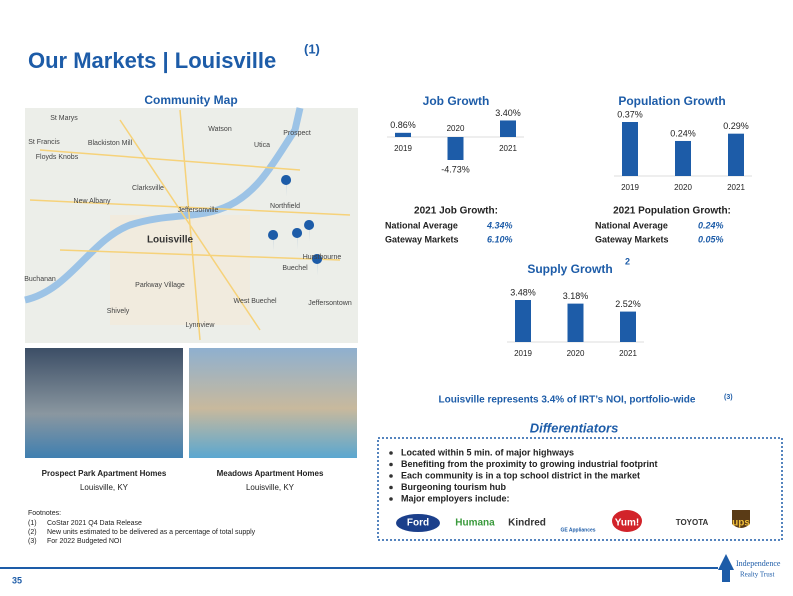 This screenshot has height=596, width=793. Describe the element at coordinates (757, 575) in the screenshot. I see `logo-text: Realty Trust` at that location.